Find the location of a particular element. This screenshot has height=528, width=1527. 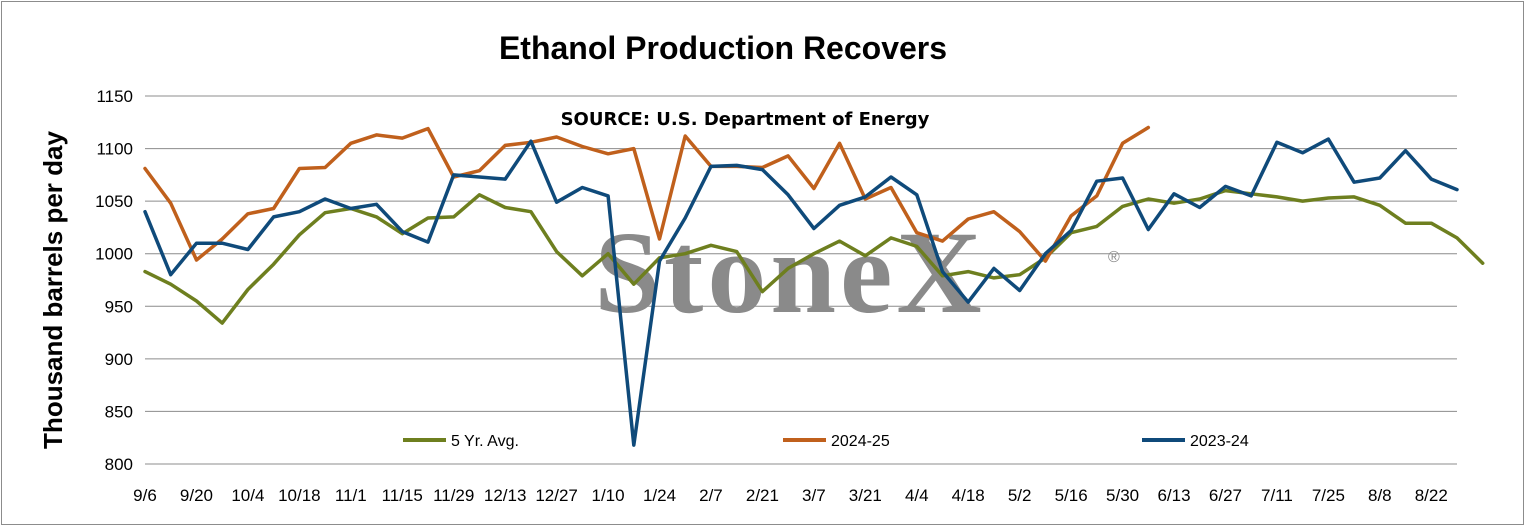

y-tick-label: 800 is located at coordinates (119, 464).